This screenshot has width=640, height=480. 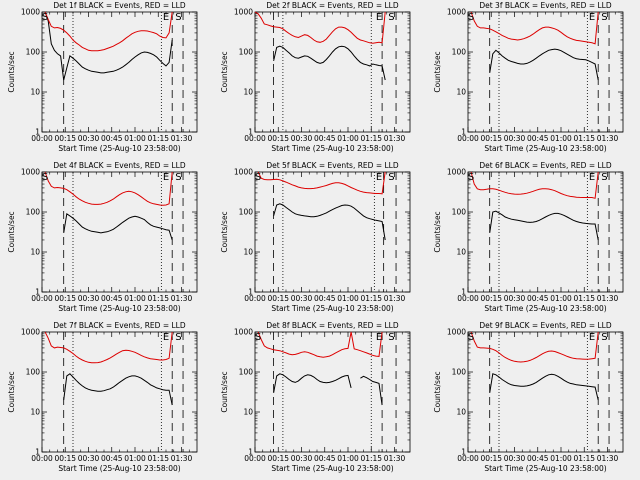 I want to click on chart-title: Det 4f BLACK = Events, RED = LLD, so click(x=119, y=165).